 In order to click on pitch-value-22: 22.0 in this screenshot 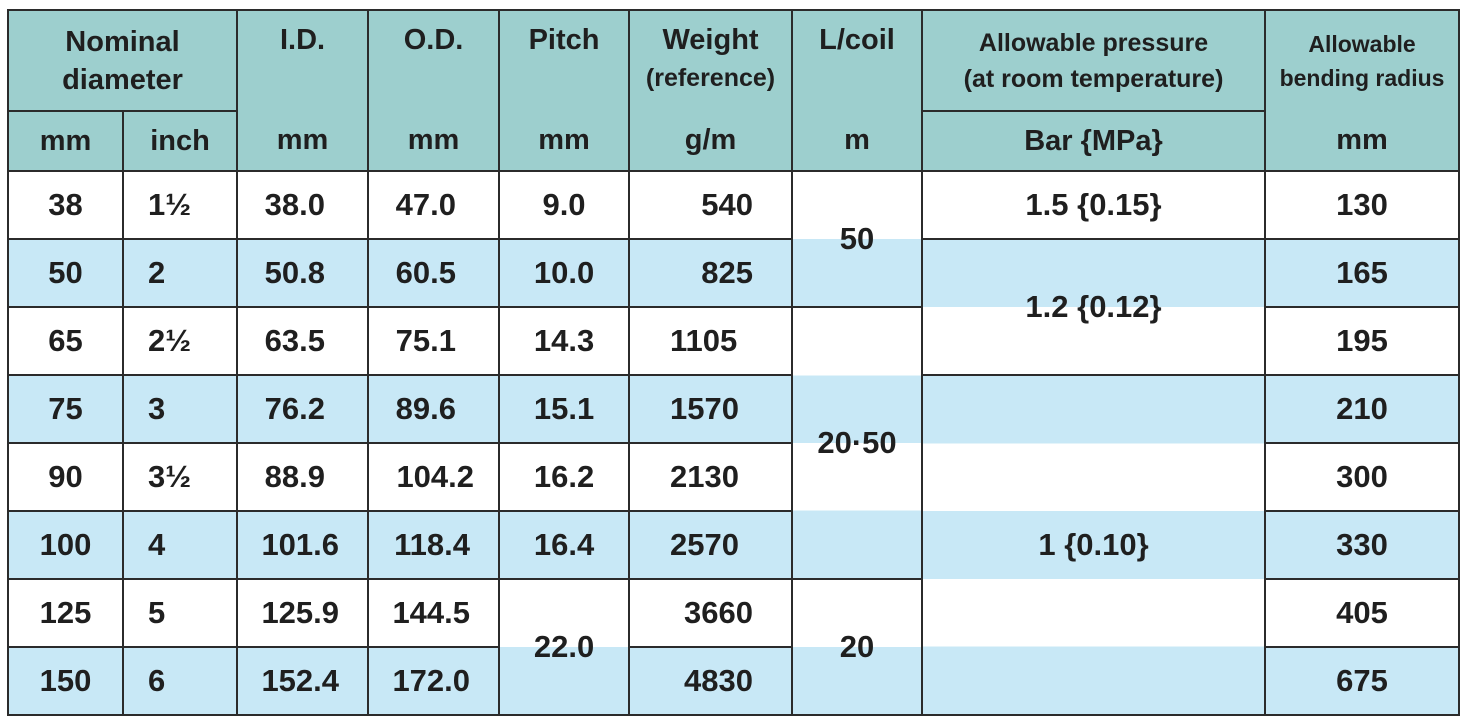, I will do `click(564, 646)`.